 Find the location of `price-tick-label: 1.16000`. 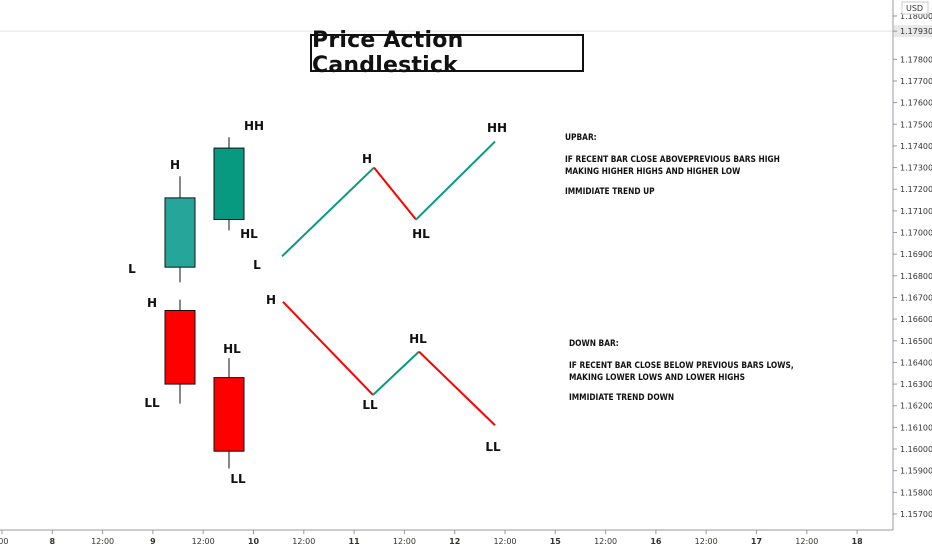

price-tick-label: 1.16000 is located at coordinates (916, 449).